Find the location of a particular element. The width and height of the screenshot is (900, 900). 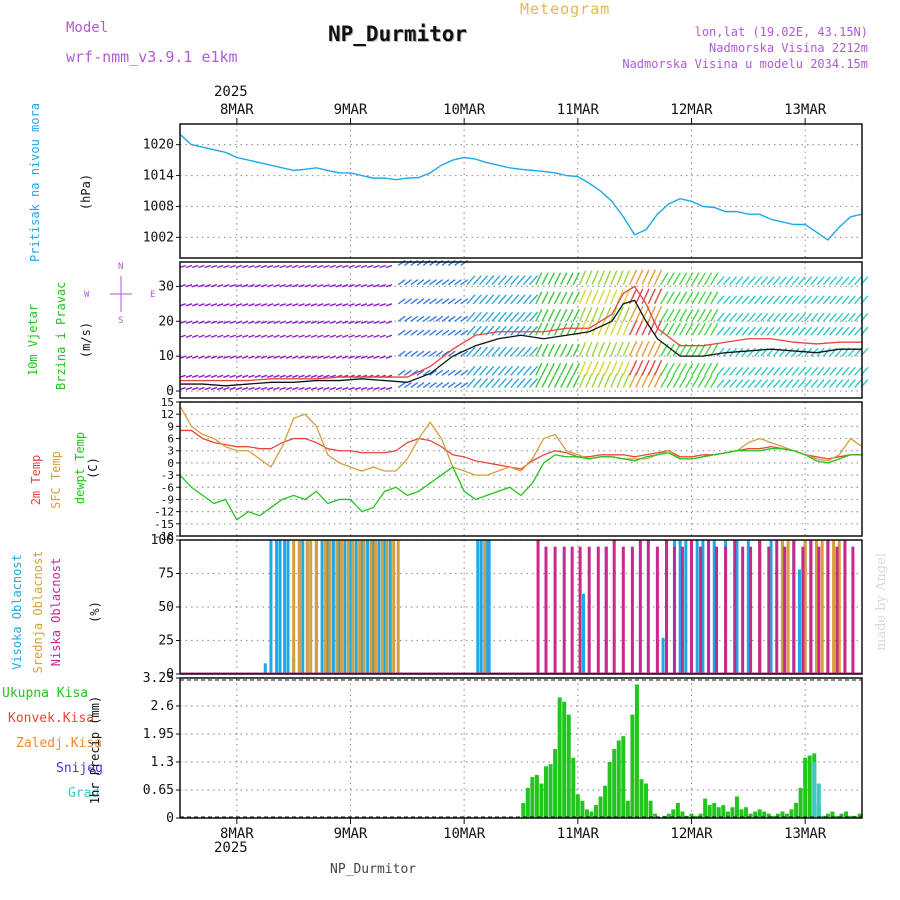

station-title: NP_Durmitor is located at coordinates (398, 34).